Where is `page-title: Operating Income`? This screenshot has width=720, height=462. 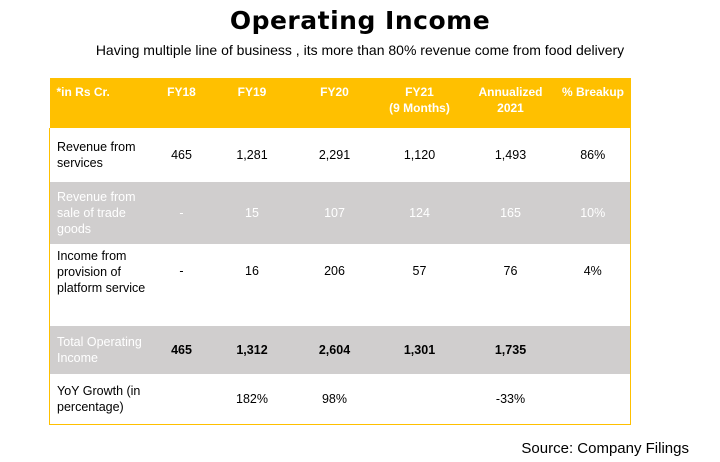
page-title: Operating Income is located at coordinates (360, 20).